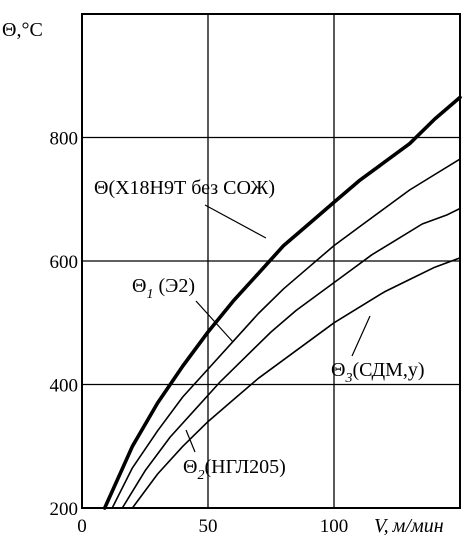 The height and width of the screenshot is (542, 475). Describe the element at coordinates (348, 378) in the screenshot. I see `series-label-subscript: 3` at that location.